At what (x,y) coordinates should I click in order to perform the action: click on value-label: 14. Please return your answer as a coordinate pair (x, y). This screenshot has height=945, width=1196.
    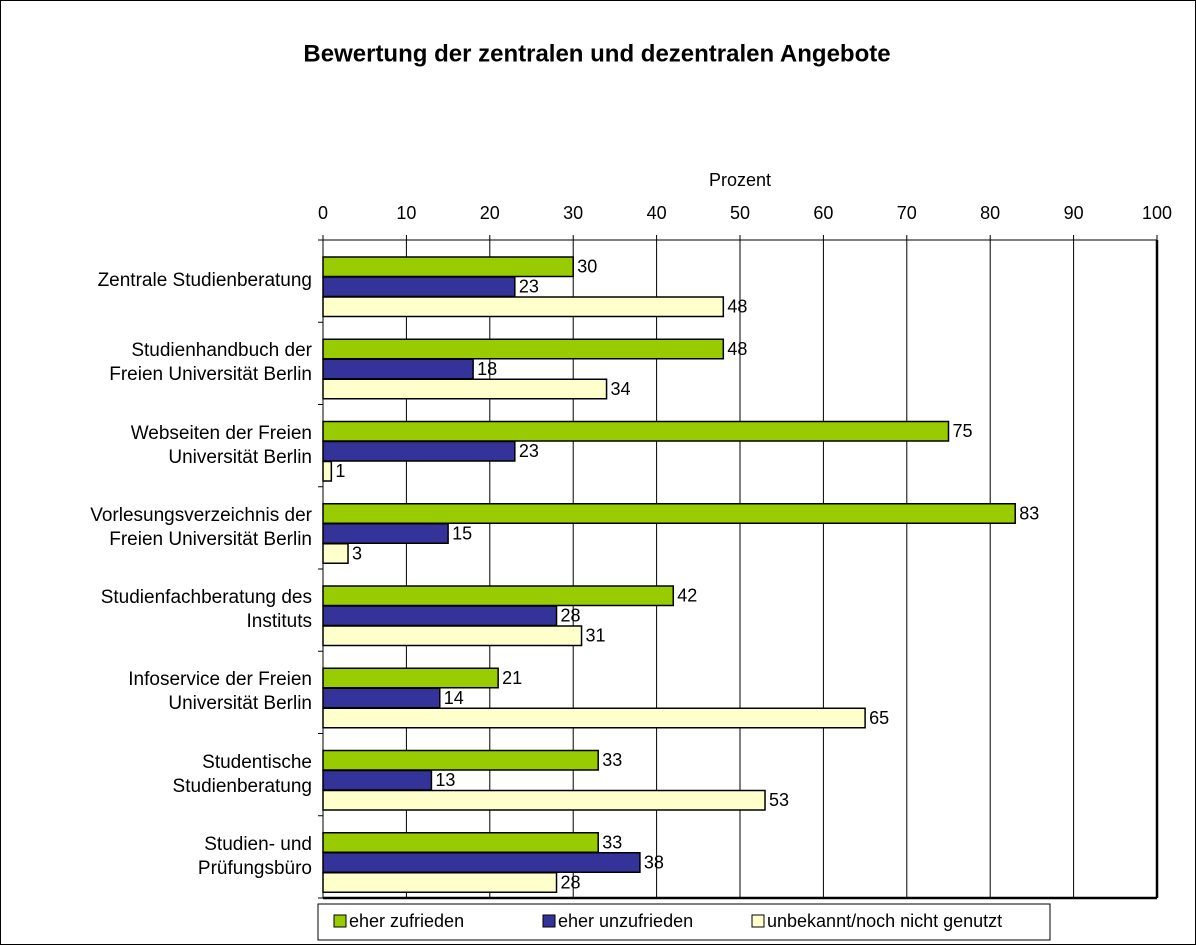
    Looking at the image, I should click on (454, 698).